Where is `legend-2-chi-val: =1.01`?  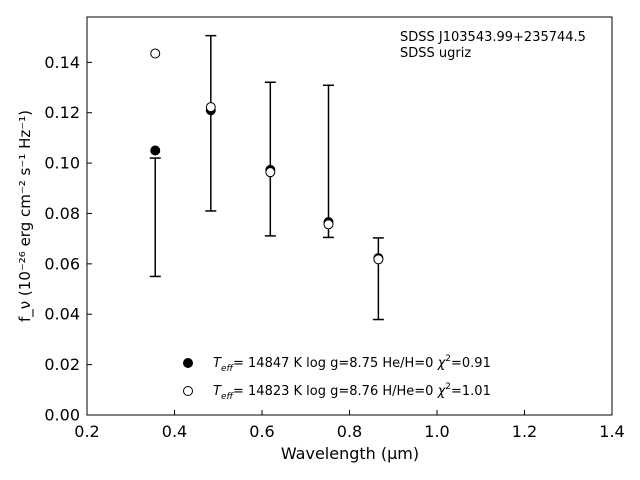 legend-2-chi-val: =1.01 is located at coordinates (471, 391).